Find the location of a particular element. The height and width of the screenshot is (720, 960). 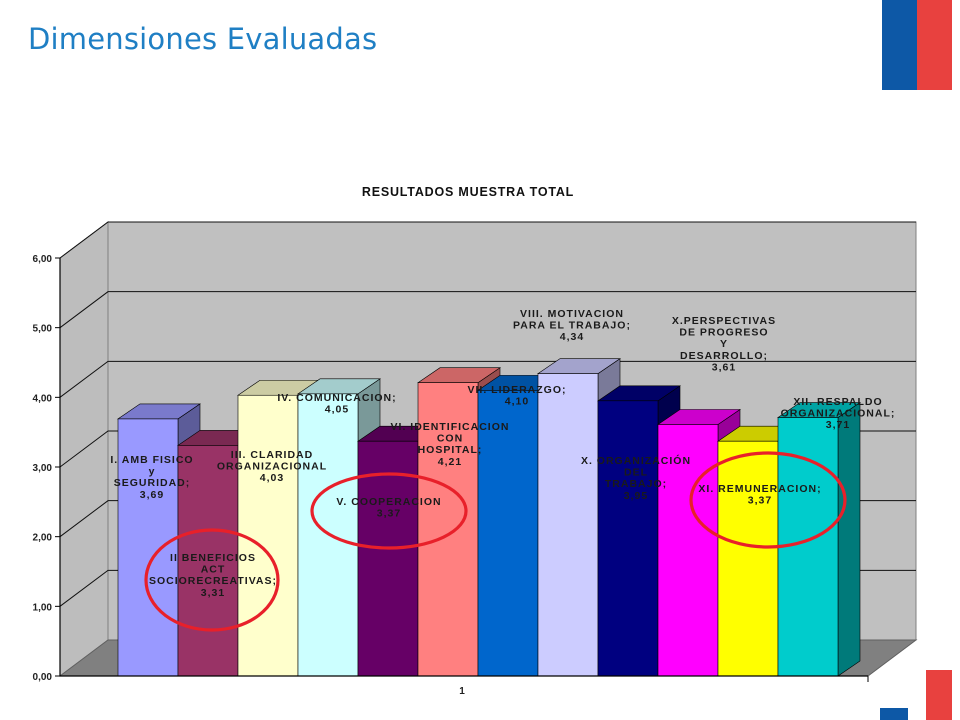

bar-label: VI. IDENTIFICACION CON HOSPITAL; 4,21 is located at coordinates (450, 444).